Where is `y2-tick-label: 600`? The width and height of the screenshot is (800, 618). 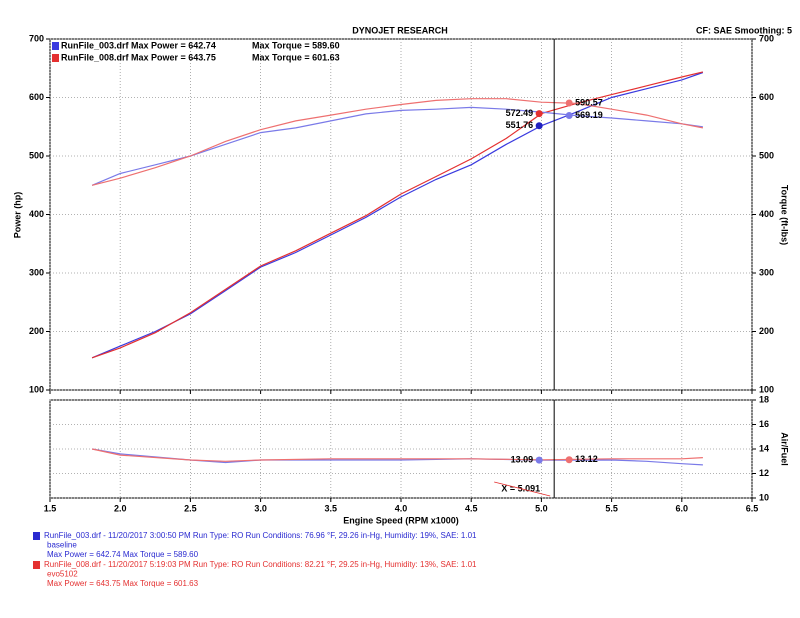 y2-tick-label: 600 is located at coordinates (766, 97).